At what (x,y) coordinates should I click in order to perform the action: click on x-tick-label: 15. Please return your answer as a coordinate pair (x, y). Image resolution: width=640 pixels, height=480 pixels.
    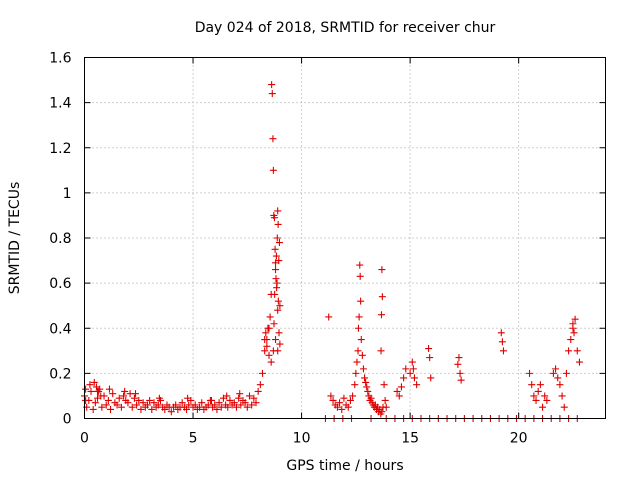
    Looking at the image, I should click on (410, 439).